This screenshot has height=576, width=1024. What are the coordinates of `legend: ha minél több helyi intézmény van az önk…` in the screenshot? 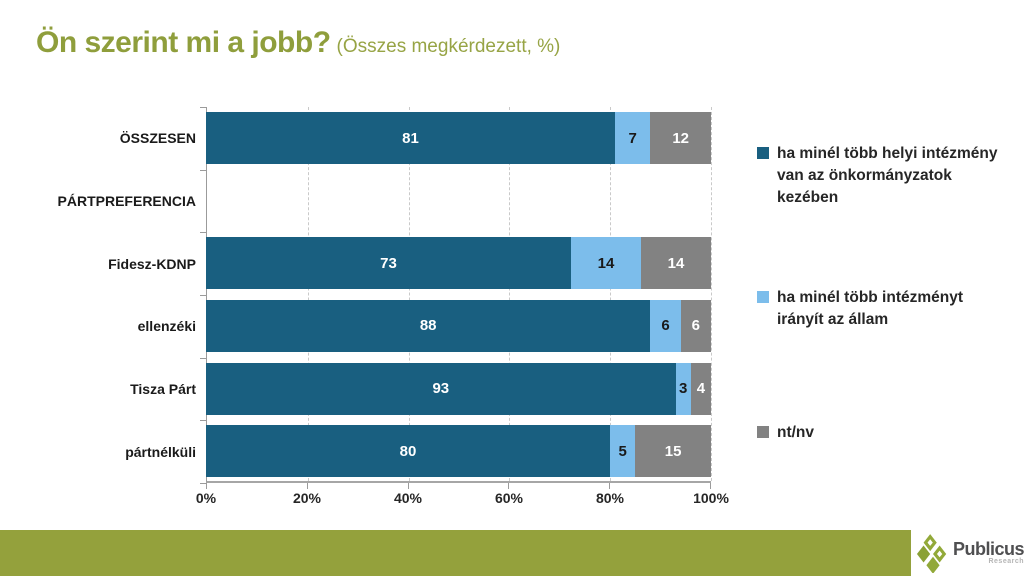 It's located at (883, 308).